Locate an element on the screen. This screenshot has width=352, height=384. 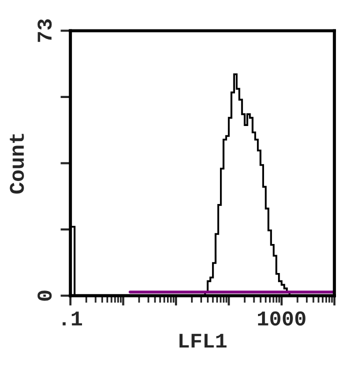
x-axis-title: LFL1 is located at coordinates (203, 341).